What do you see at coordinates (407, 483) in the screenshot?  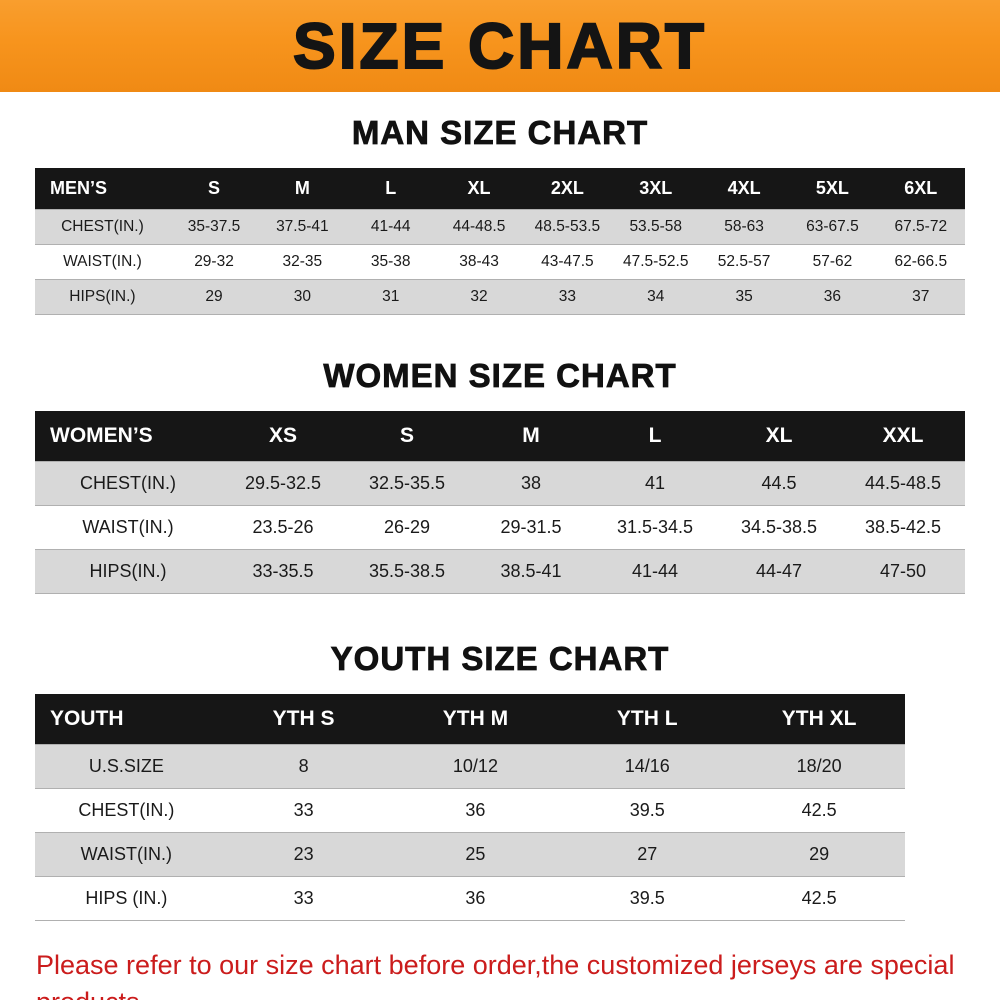 I see `value-cell: 32.5-35.5` at bounding box center [407, 483].